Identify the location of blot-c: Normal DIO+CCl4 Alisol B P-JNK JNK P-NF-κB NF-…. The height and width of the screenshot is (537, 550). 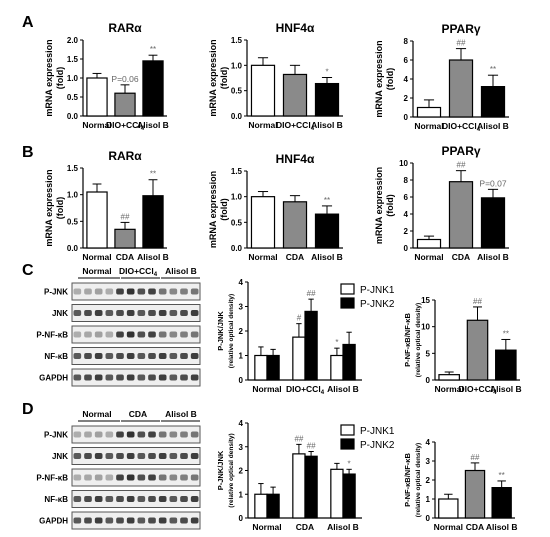
(118, 326).